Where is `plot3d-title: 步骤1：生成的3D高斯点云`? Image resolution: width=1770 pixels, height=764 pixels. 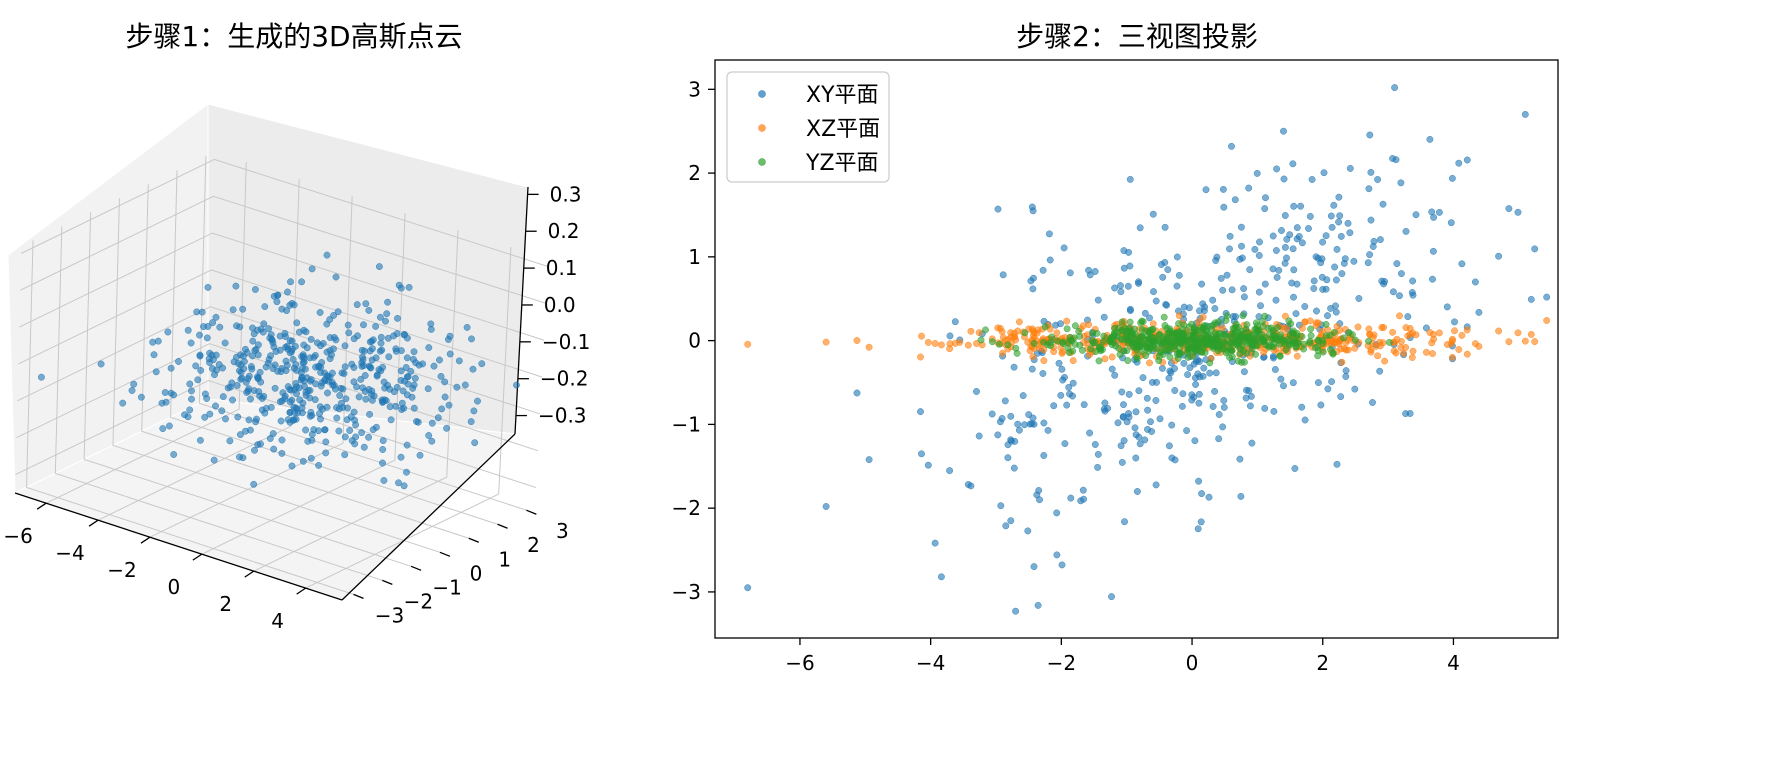
plot3d-title: 步骤1：生成的3D高斯点云 is located at coordinates (293, 36).